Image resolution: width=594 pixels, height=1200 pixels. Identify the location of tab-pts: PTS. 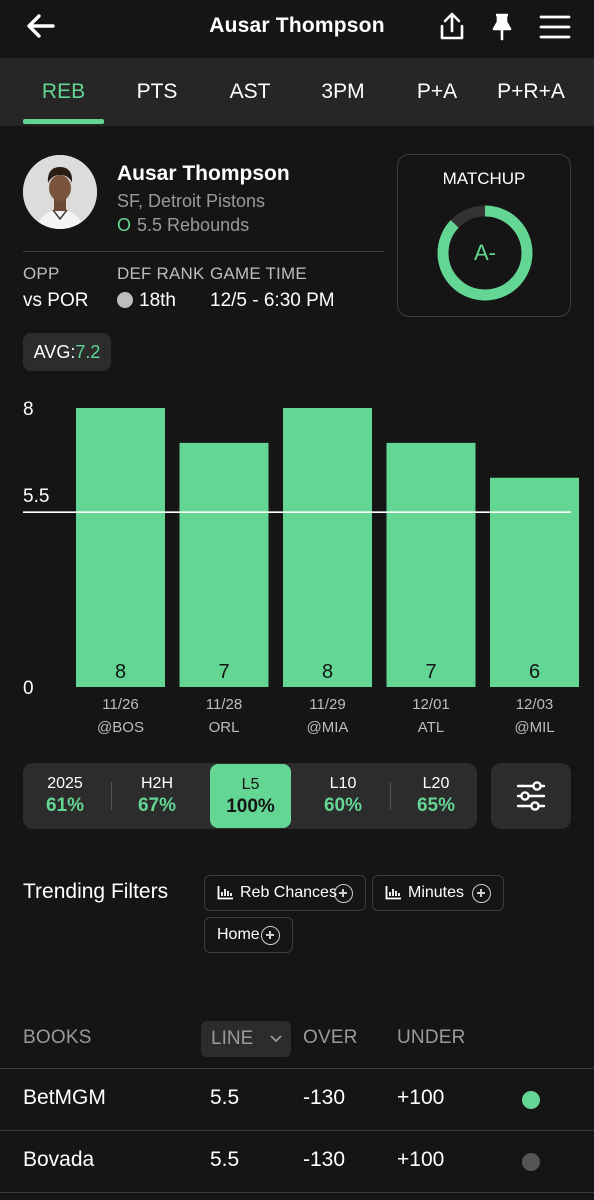
(157, 91).